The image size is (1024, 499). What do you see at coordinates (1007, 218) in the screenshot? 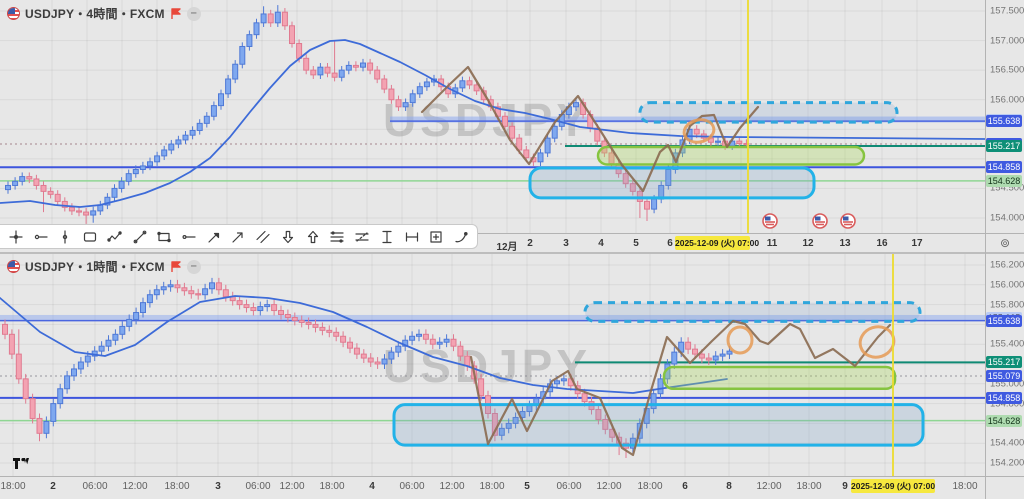
I see `price-axis-tick: 154.000` at bounding box center [1007, 218].